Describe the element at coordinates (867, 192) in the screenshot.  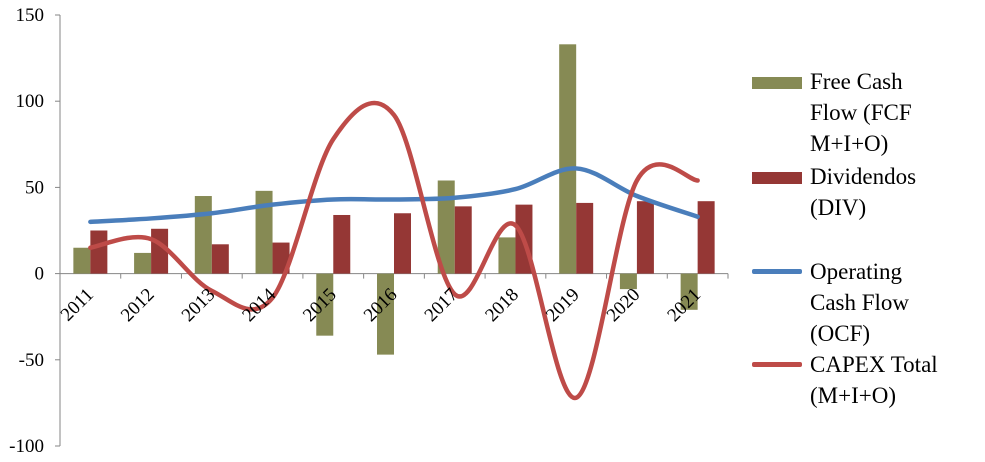
I see `legend-item-div: Dividendos (DIV)` at that location.